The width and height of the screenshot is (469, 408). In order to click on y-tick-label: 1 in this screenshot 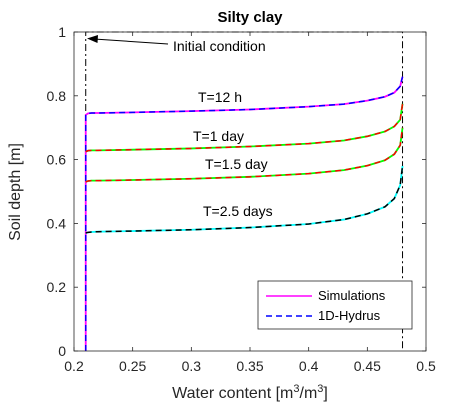, I will do `click(62, 32)`.